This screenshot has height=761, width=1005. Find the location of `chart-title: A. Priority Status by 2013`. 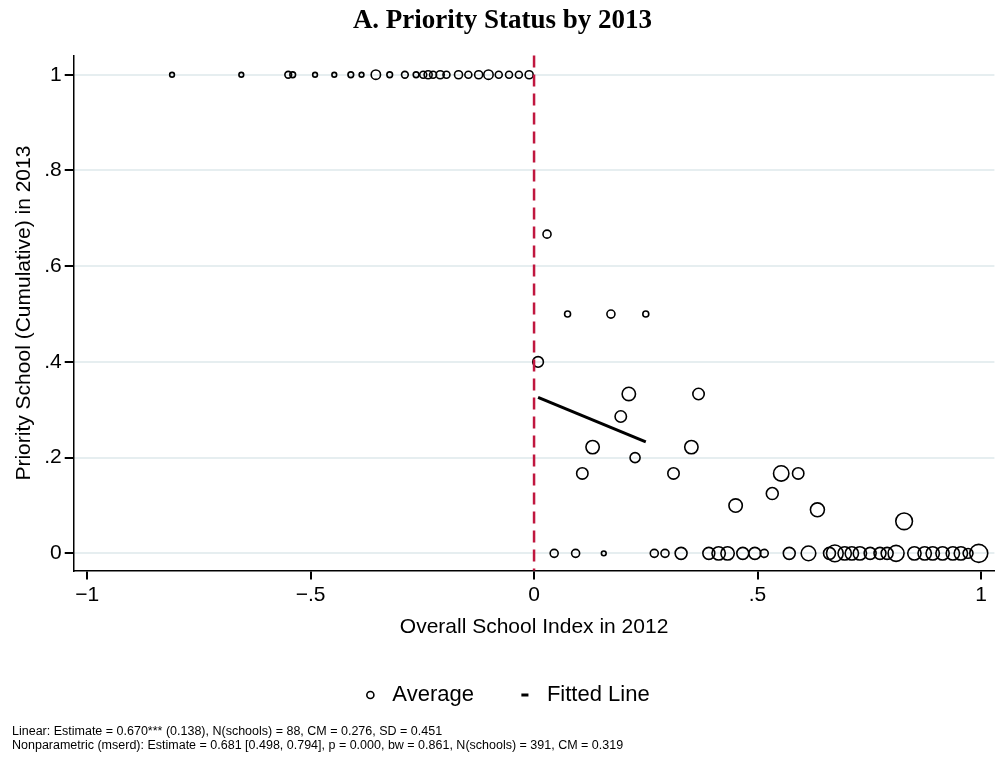

chart-title: A. Priority Status by 2013 is located at coordinates (502, 19).